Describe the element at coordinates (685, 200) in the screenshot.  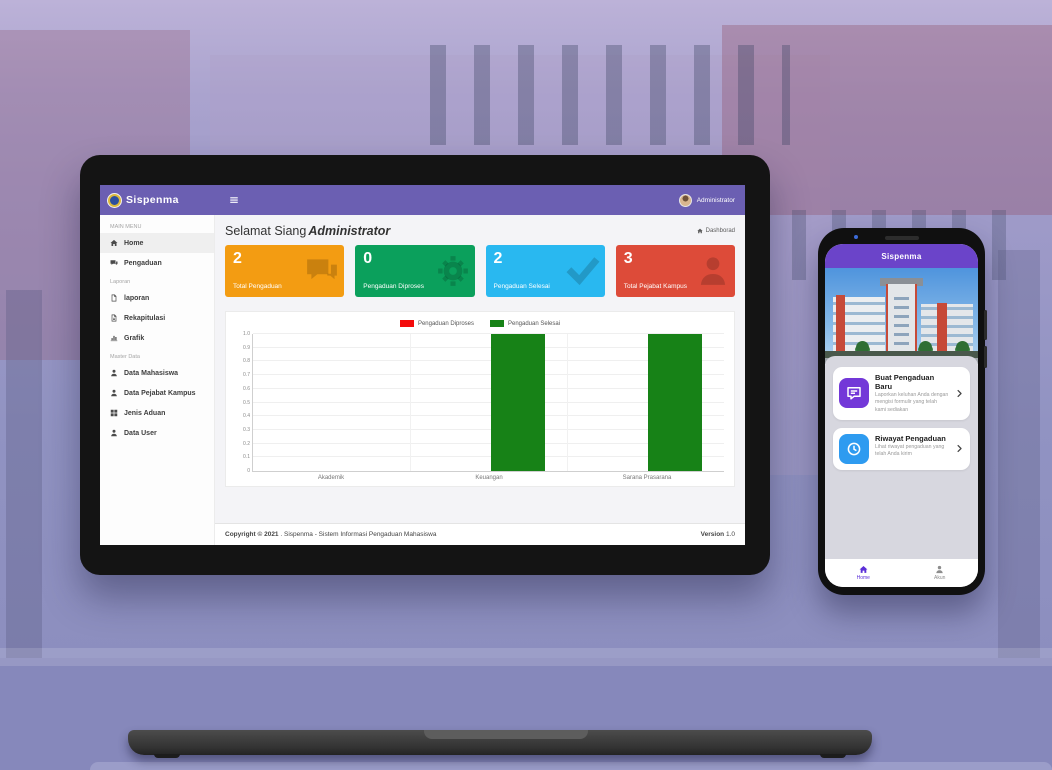
I see `user-avatar` at that location.